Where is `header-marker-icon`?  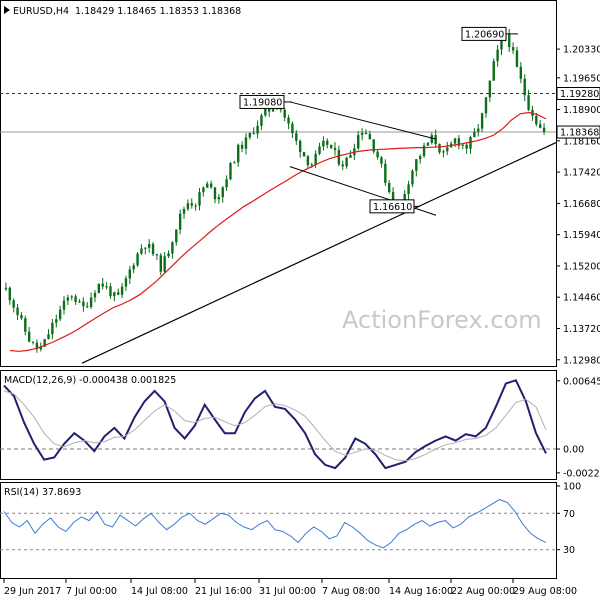 header-marker-icon is located at coordinates (7, 10).